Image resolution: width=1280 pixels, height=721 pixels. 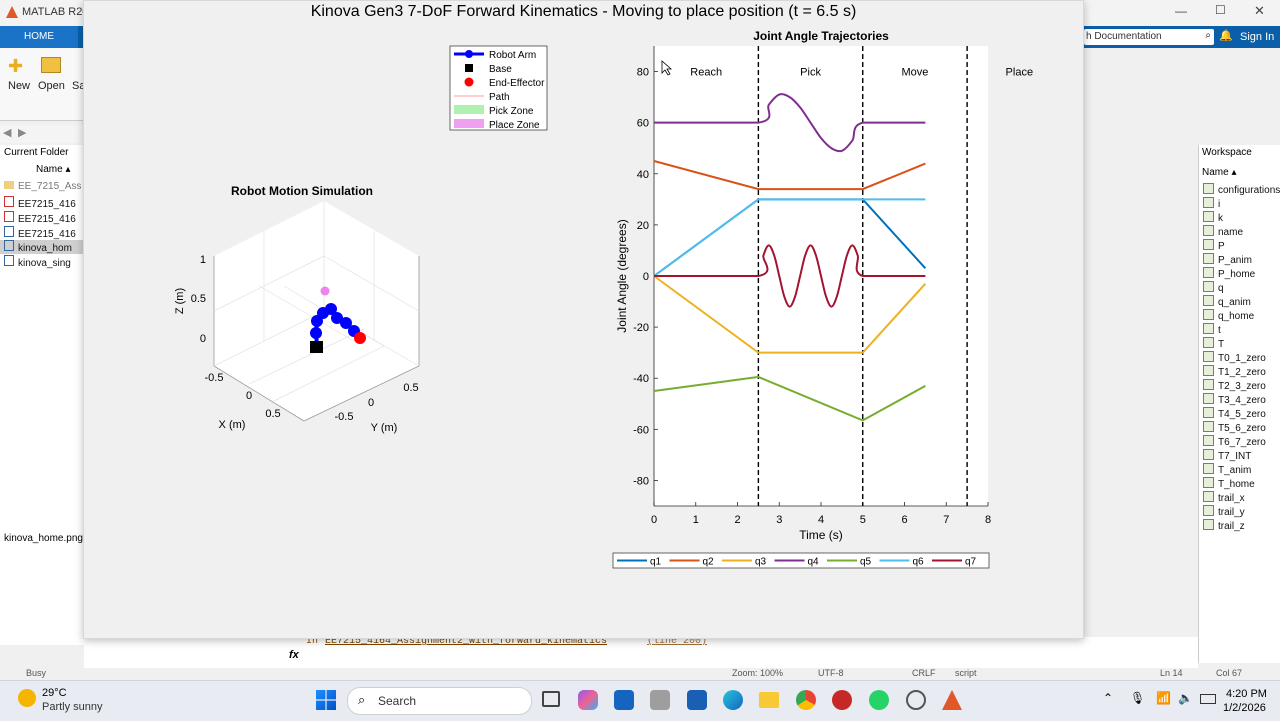 What do you see at coordinates (551, 699) in the screenshot?
I see `task-view-icon` at bounding box center [551, 699].